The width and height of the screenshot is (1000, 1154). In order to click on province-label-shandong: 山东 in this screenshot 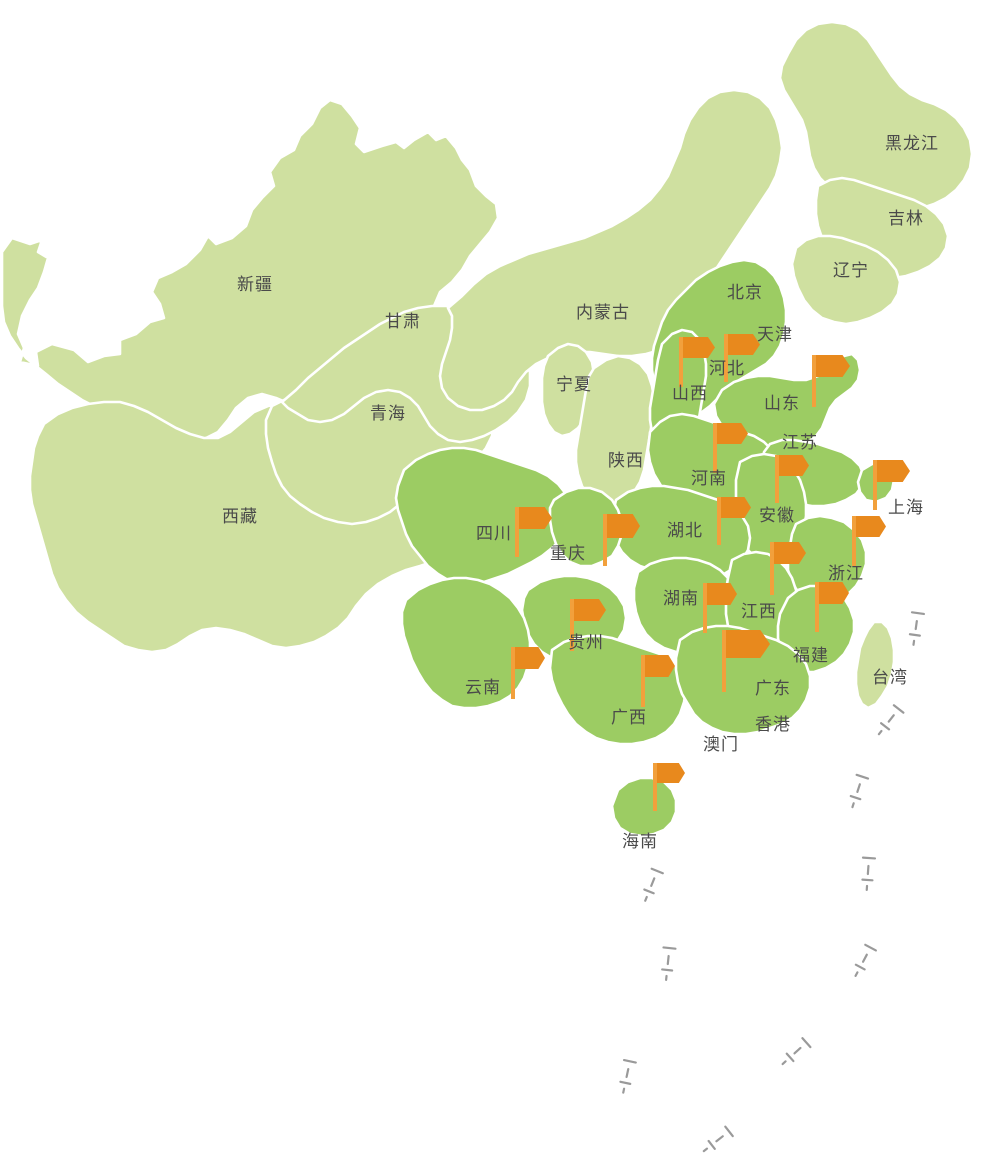, I will do `click(782, 404)`.